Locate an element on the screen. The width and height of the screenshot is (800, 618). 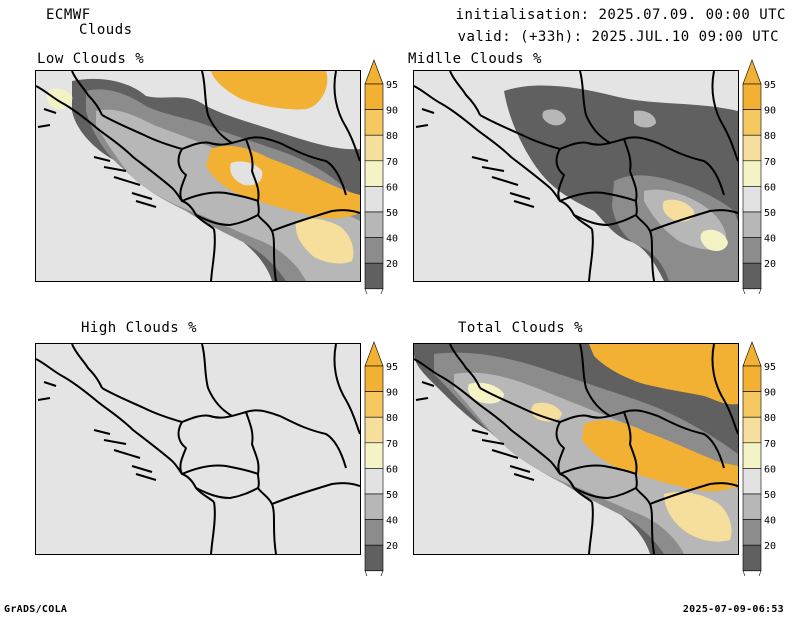
valid-time: valid: (+33h): 2025.JUL.10 09:00 UTC is located at coordinates (618, 37).